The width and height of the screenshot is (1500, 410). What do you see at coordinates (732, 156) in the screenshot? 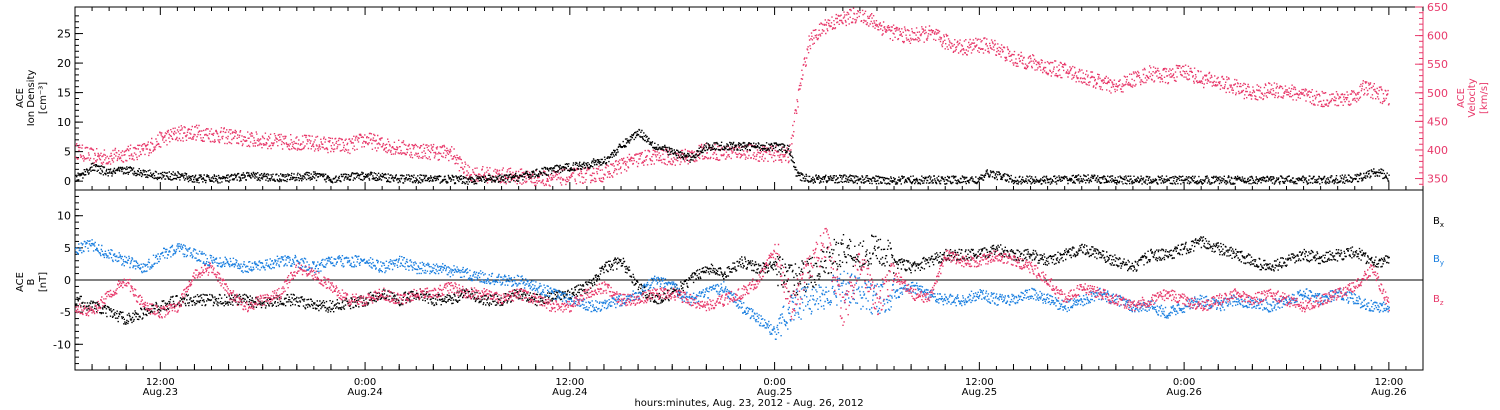
I see `density-points` at bounding box center [732, 156].